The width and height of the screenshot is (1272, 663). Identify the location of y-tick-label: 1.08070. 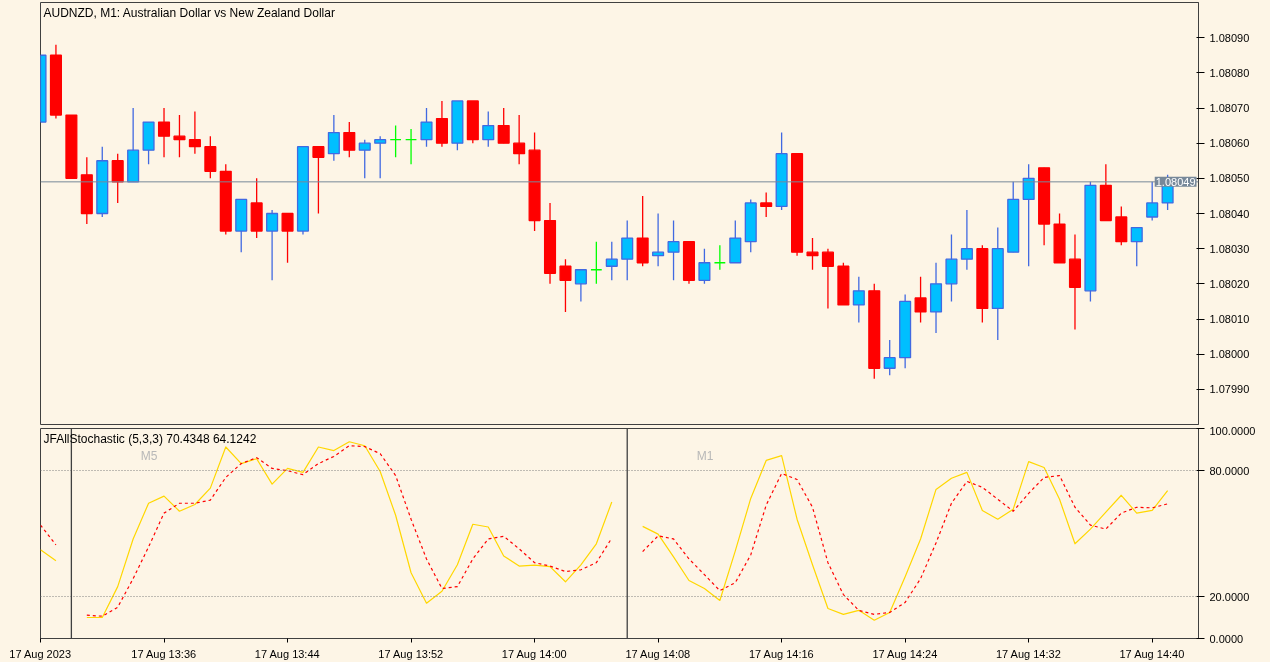
(1229, 108).